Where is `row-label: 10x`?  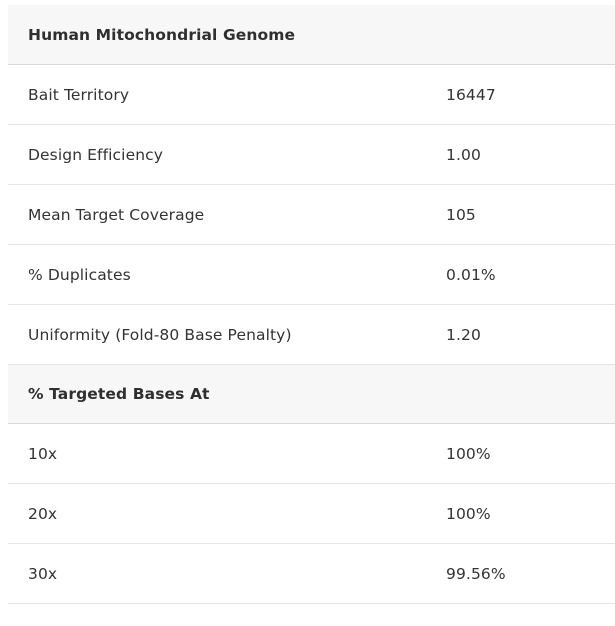 row-label: 10x is located at coordinates (43, 453).